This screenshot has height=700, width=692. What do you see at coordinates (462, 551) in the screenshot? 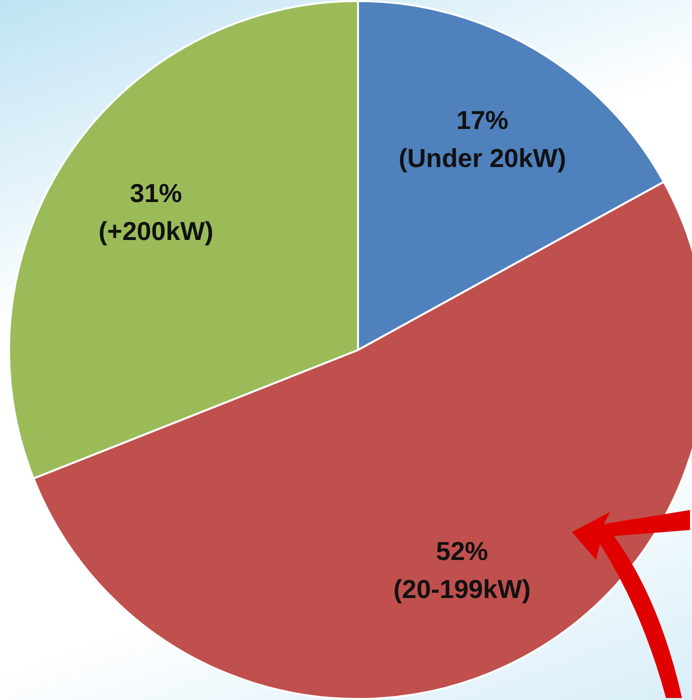
I see `data-label: 52%` at bounding box center [462, 551].